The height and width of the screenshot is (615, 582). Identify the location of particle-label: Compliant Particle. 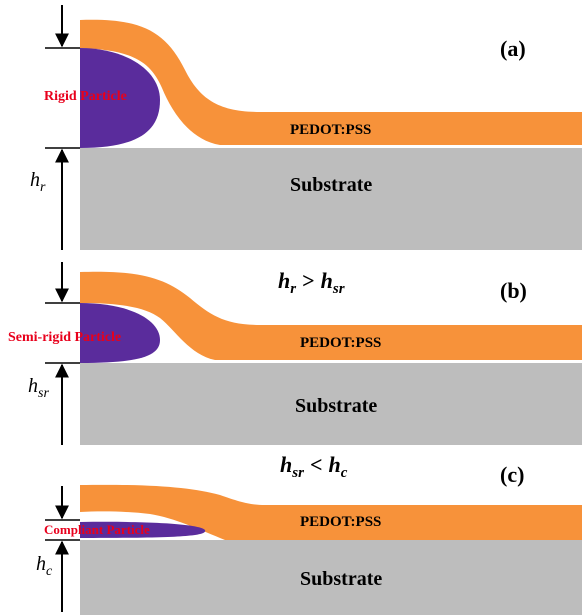
(97, 529).